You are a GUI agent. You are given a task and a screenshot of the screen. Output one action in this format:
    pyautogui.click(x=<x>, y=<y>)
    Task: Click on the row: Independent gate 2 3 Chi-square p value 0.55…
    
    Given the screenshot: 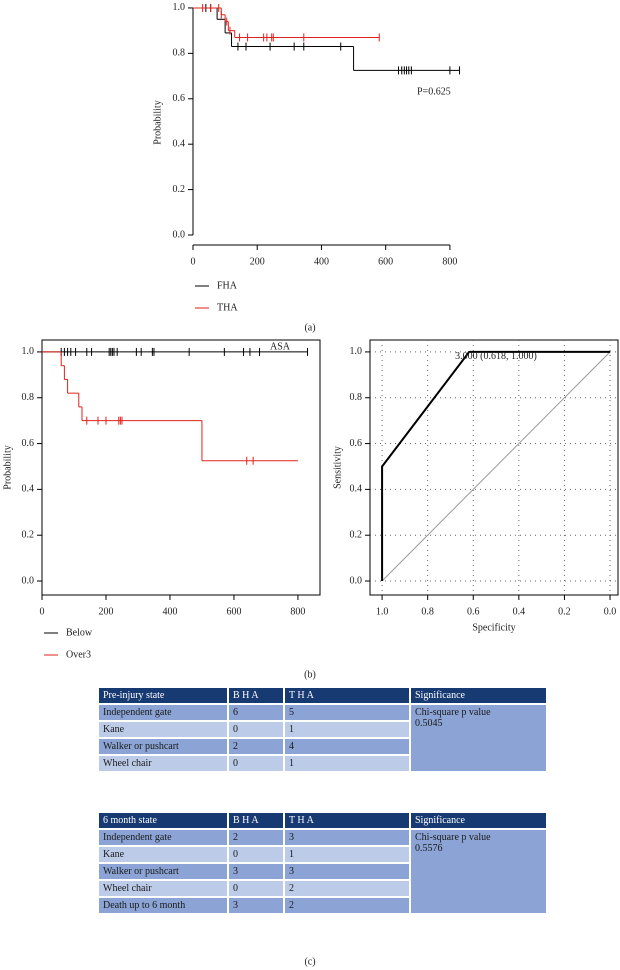 What is the action you would take?
    pyautogui.click(x=322, y=871)
    